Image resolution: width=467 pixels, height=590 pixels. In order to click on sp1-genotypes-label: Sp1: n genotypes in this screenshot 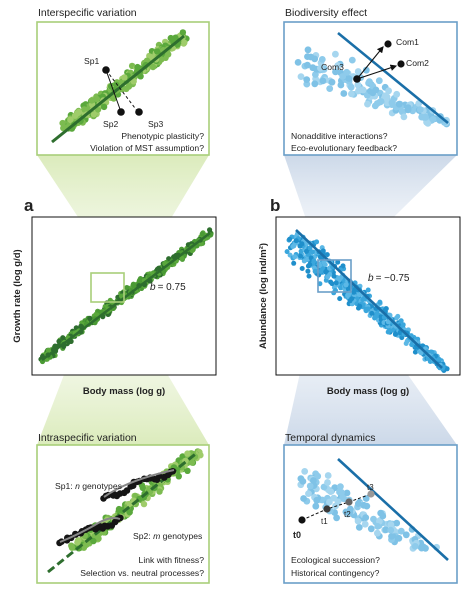, I will do `click(88, 486)`.